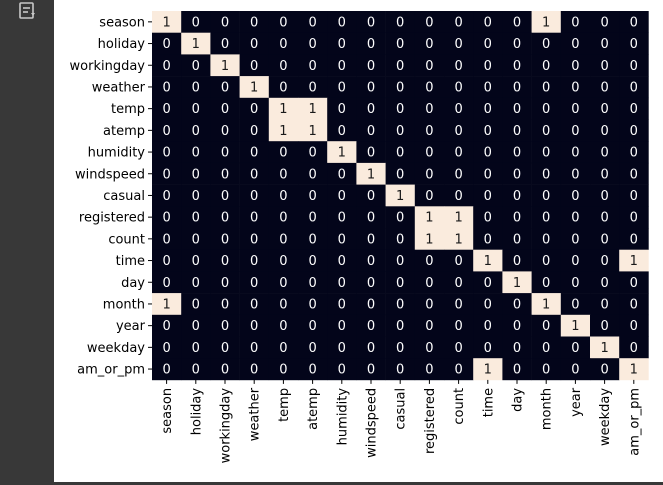 The width and height of the screenshot is (663, 485). Describe the element at coordinates (459, 406) in the screenshot. I see `x-tick-label: count` at that location.